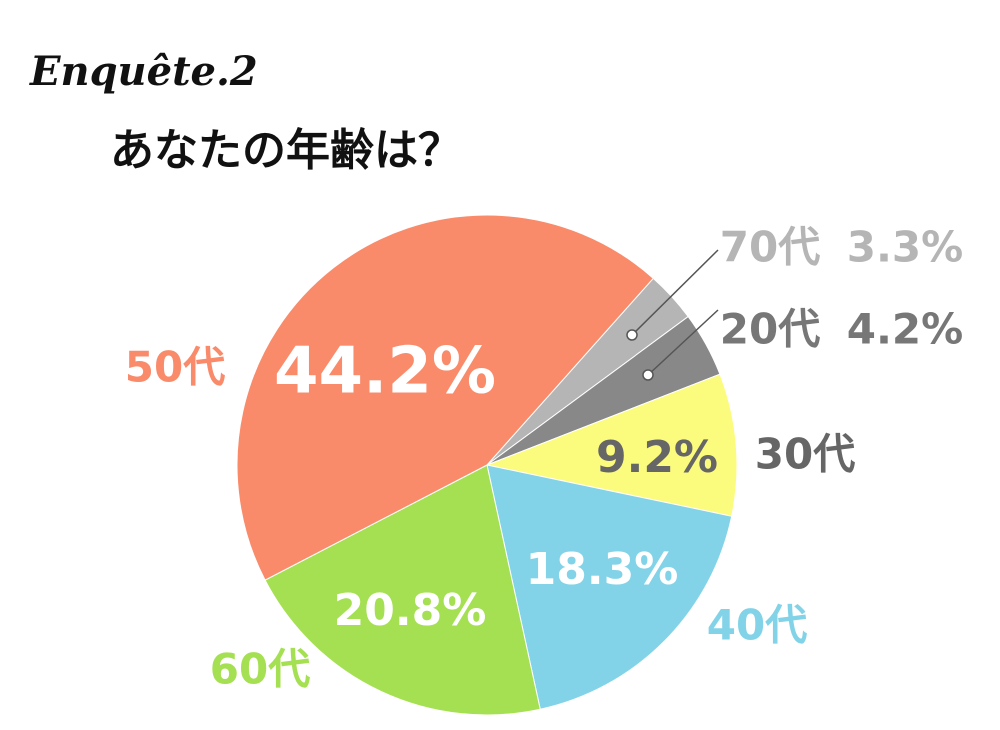 This screenshot has height=730, width=1000. I want to click on category-label: 50代, so click(175, 367).